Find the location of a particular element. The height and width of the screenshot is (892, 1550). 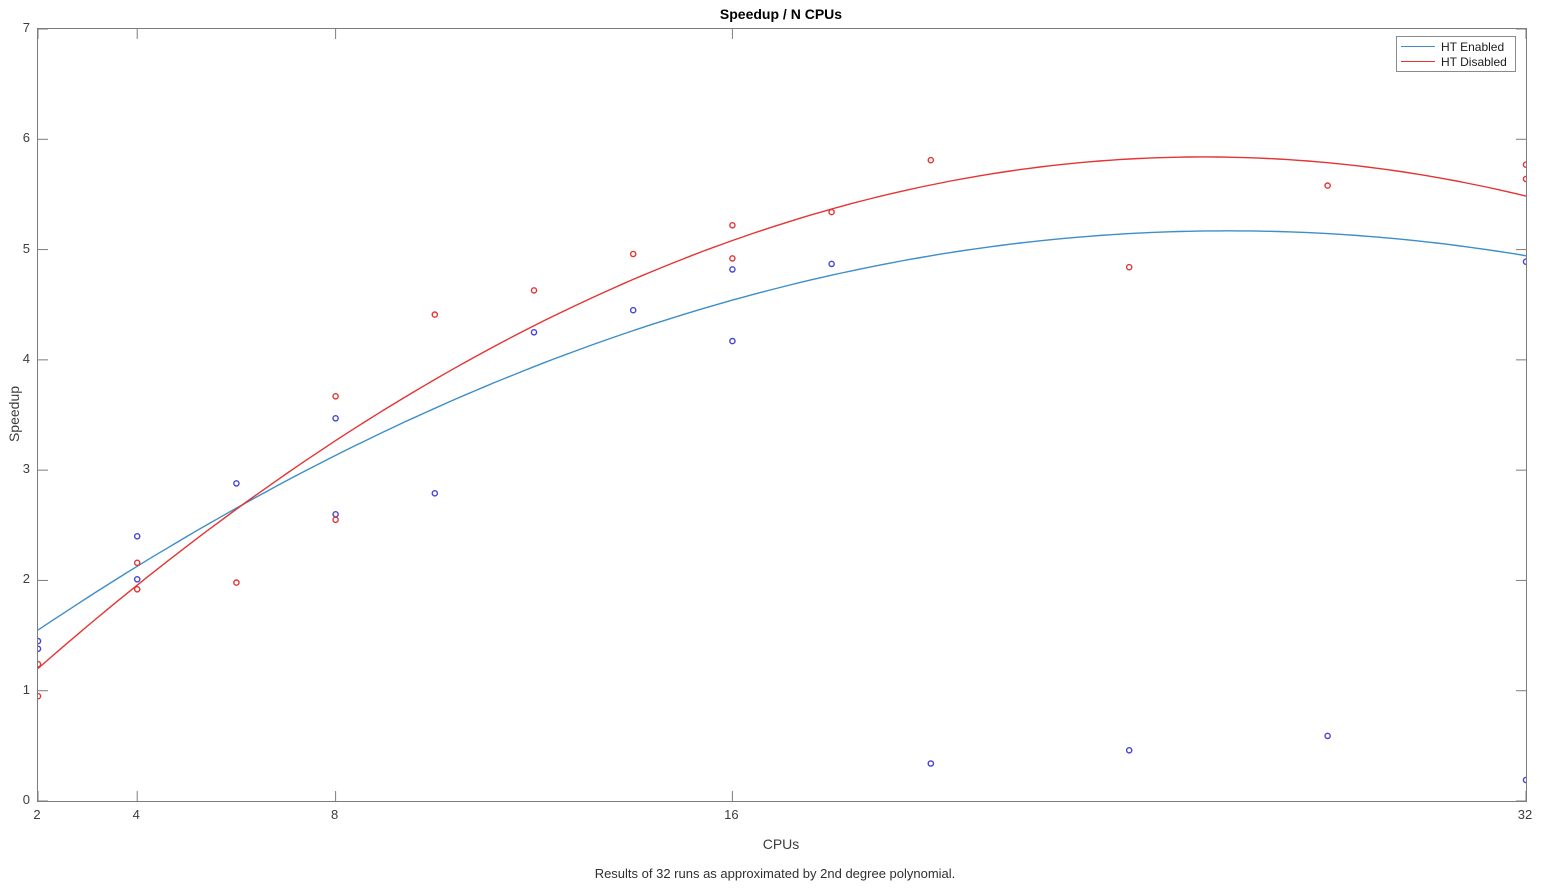

y-tick-label: 3 is located at coordinates (26, 469).